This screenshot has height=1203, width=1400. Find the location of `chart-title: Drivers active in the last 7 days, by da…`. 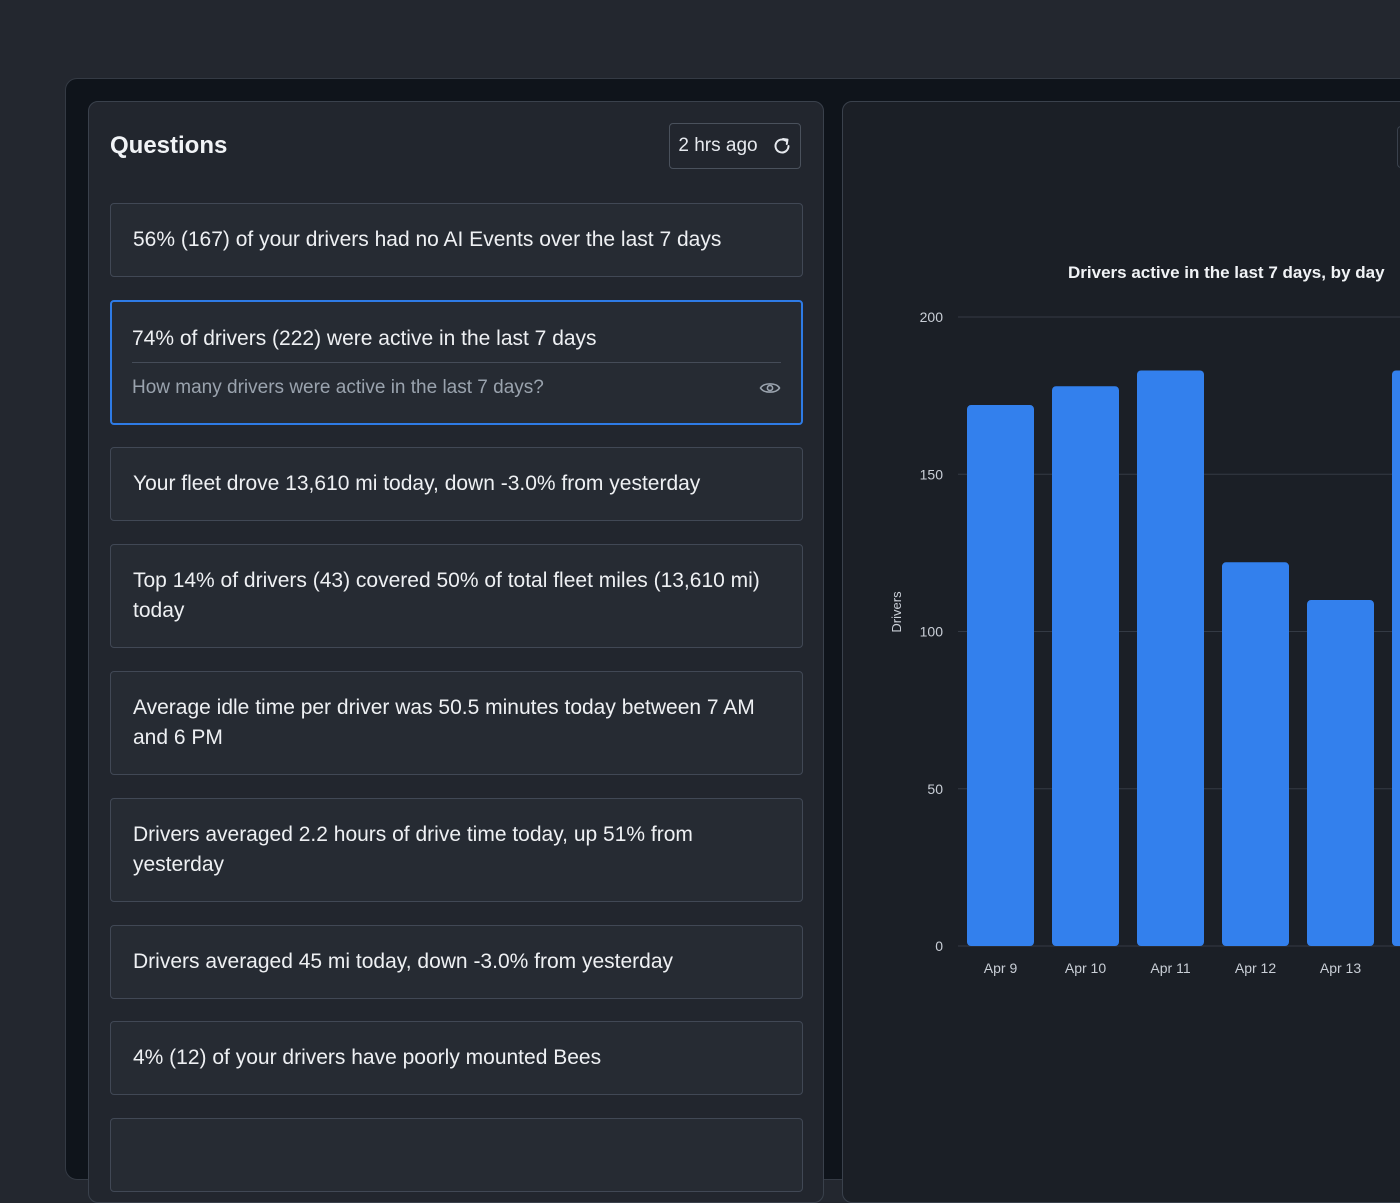

chart-title: Drivers active in the last 7 days, by da… is located at coordinates (1226, 272).